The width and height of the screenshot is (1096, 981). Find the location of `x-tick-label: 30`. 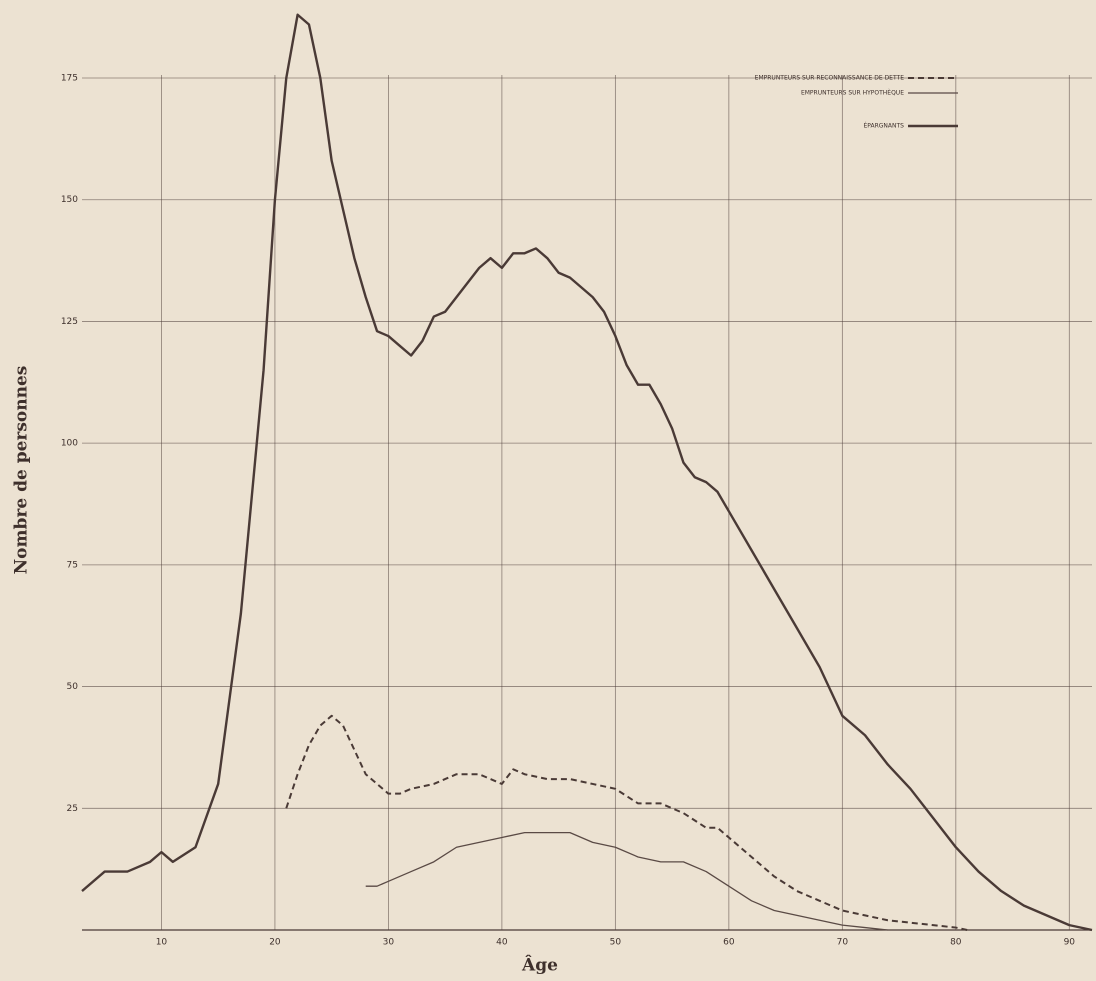

x-tick-label: 30 is located at coordinates (389, 943).